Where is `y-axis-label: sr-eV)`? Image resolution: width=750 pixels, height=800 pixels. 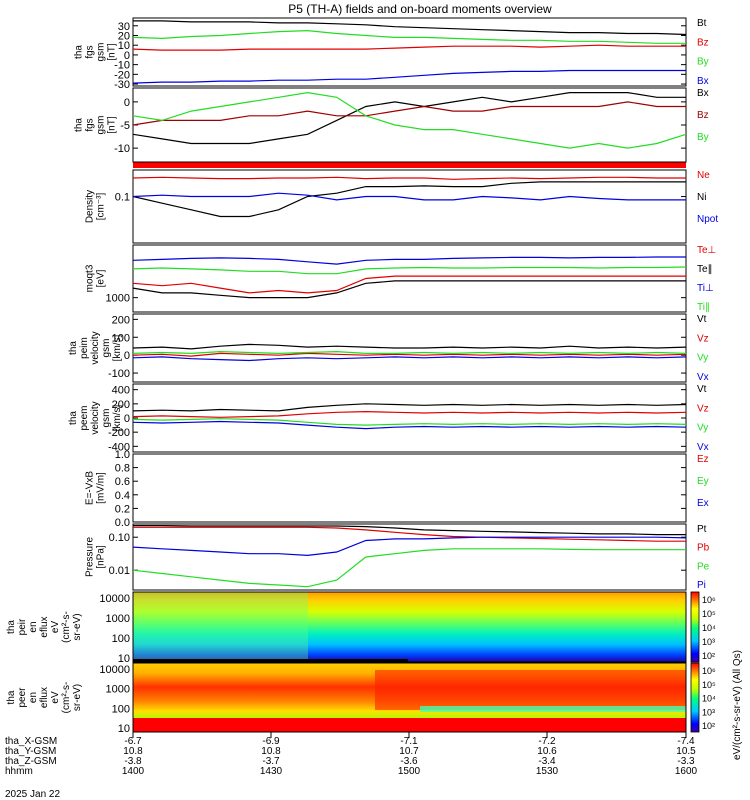
y-axis-label: sr-eV) is located at coordinates (77, 697).